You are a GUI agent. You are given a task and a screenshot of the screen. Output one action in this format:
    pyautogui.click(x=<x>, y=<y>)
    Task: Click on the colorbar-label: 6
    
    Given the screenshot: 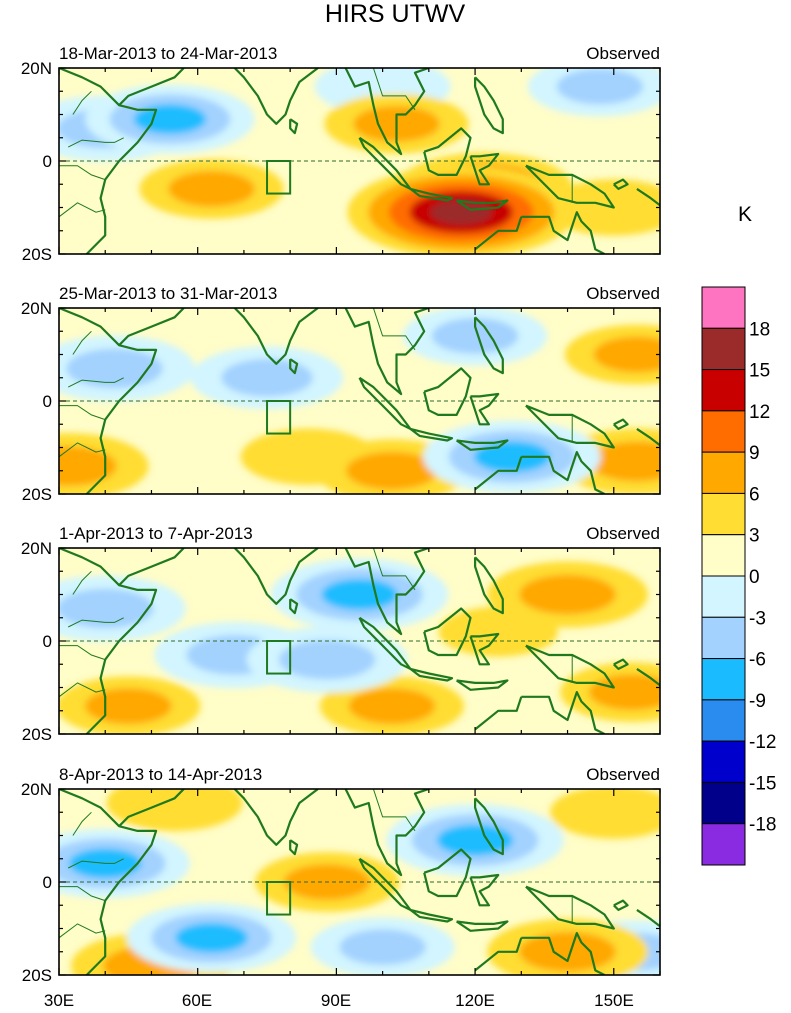 What is the action you would take?
    pyautogui.click(x=754, y=494)
    